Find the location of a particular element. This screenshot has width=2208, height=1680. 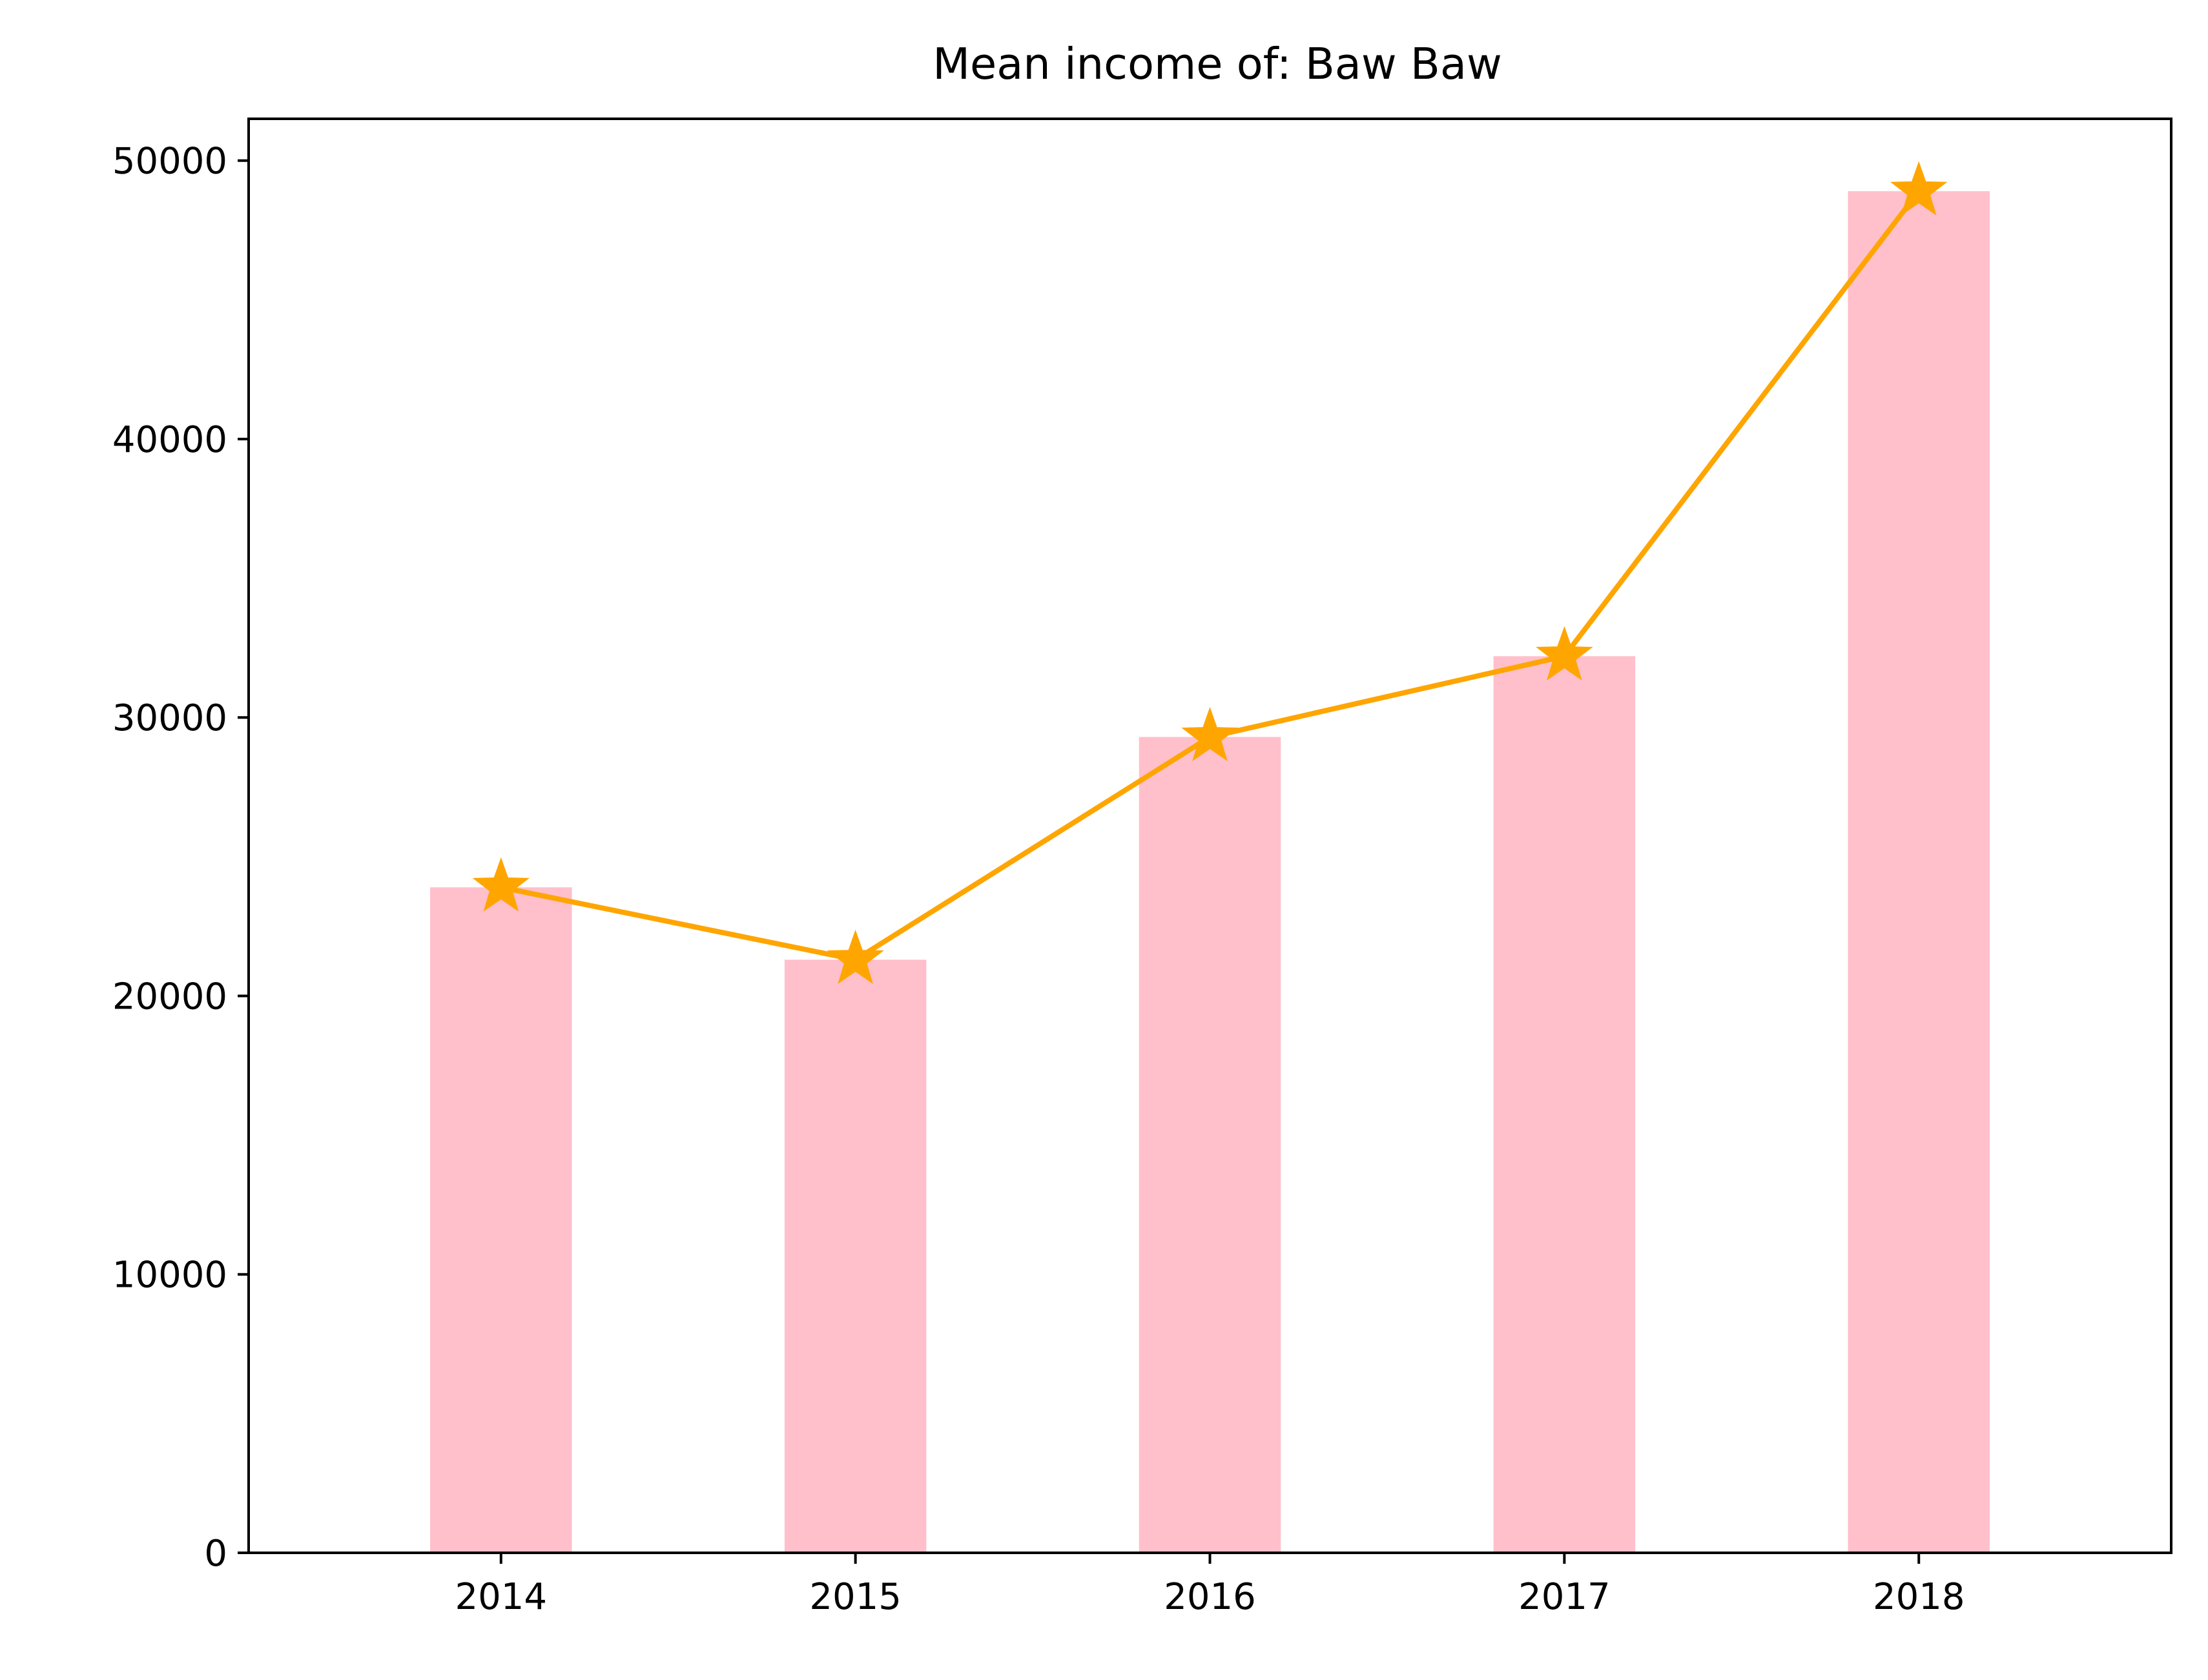

chart-title: Mean income of: Baw Baw is located at coordinates (1217, 64).